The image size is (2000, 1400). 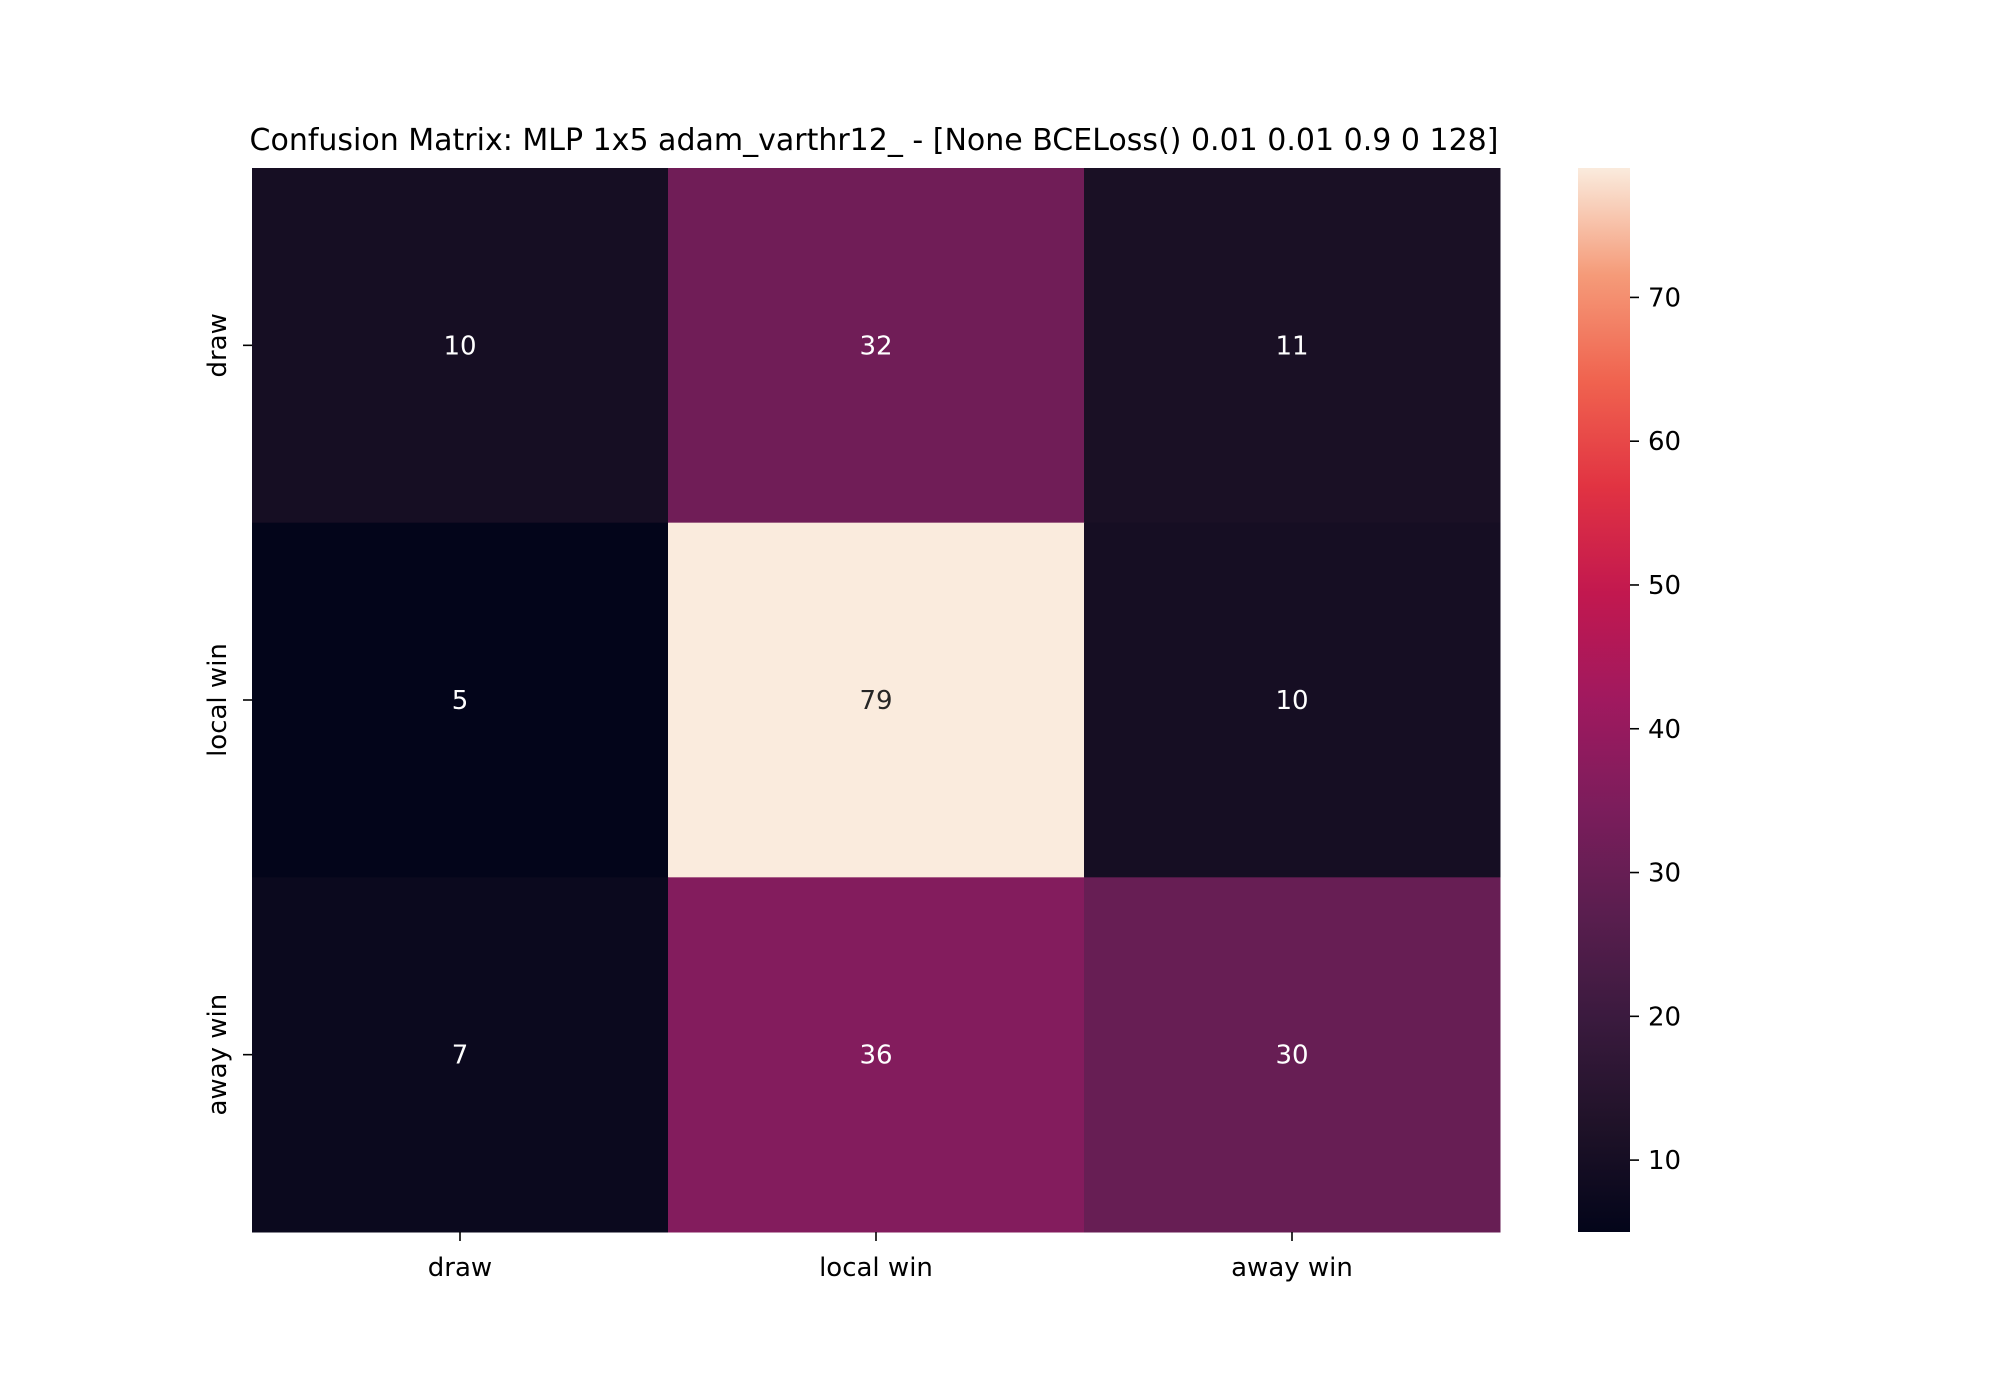 What do you see at coordinates (460, 1056) in the screenshot?
I see `cell-away-win-draw-value: 7` at bounding box center [460, 1056].